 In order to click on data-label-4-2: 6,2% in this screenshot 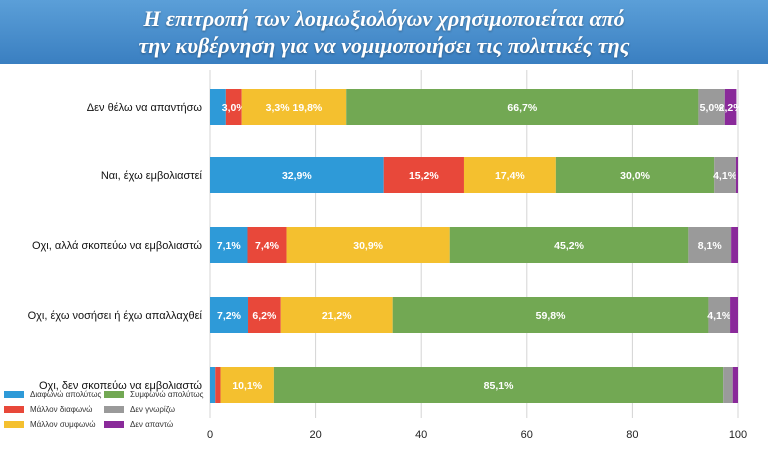, I will do `click(264, 316)`.